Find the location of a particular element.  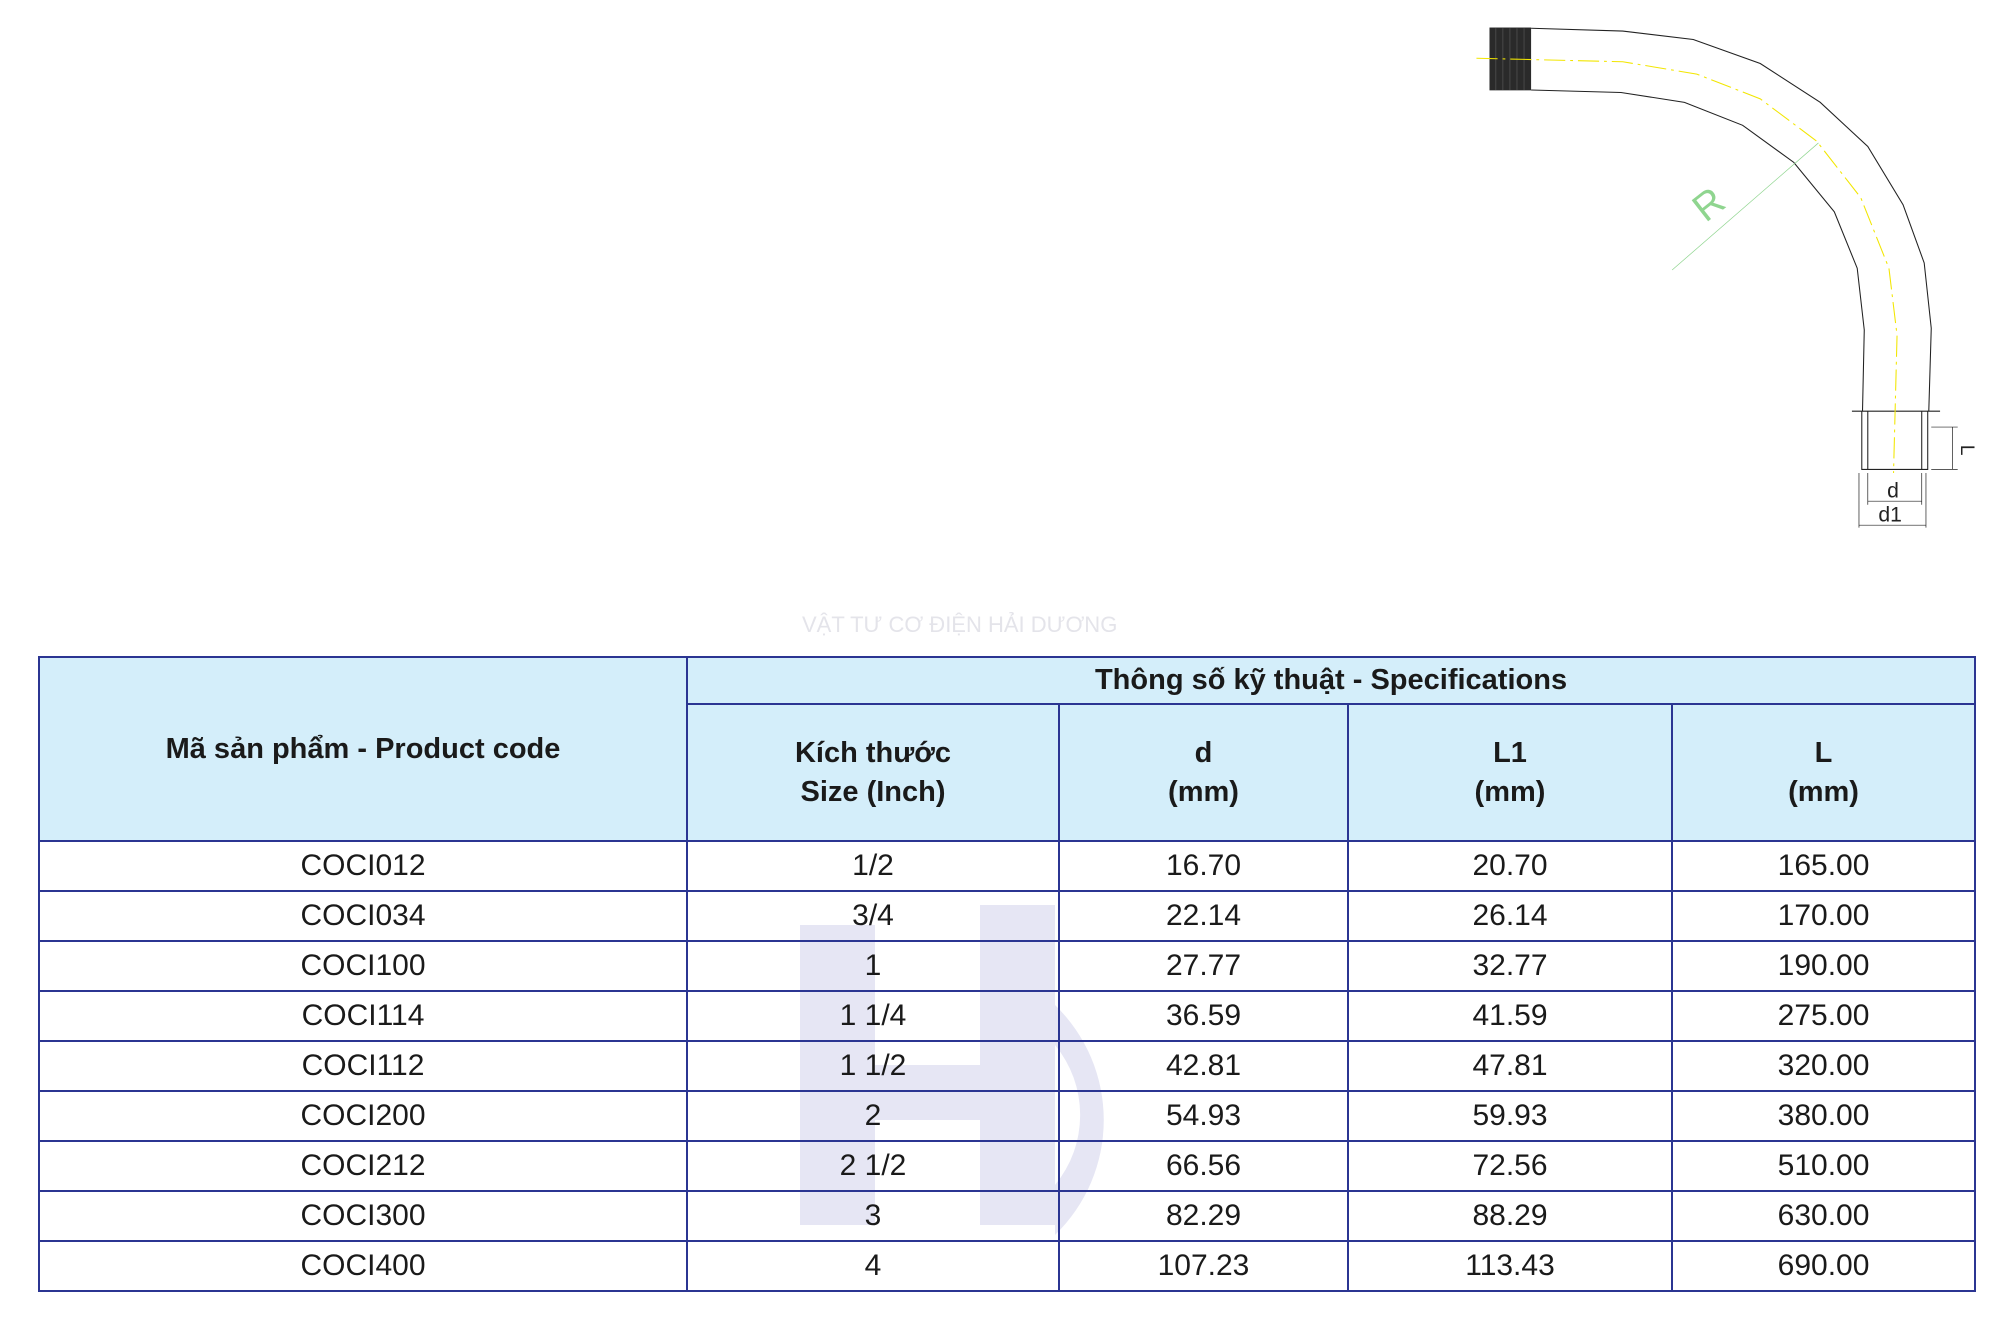

table-row: COCI400 4 107.23 113.43 690.00 is located at coordinates (1007, 1266).